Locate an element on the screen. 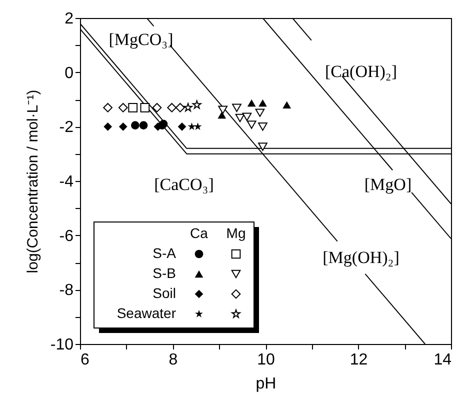 The width and height of the screenshot is (462, 401). y-tick-label: -2 is located at coordinates (66, 127).